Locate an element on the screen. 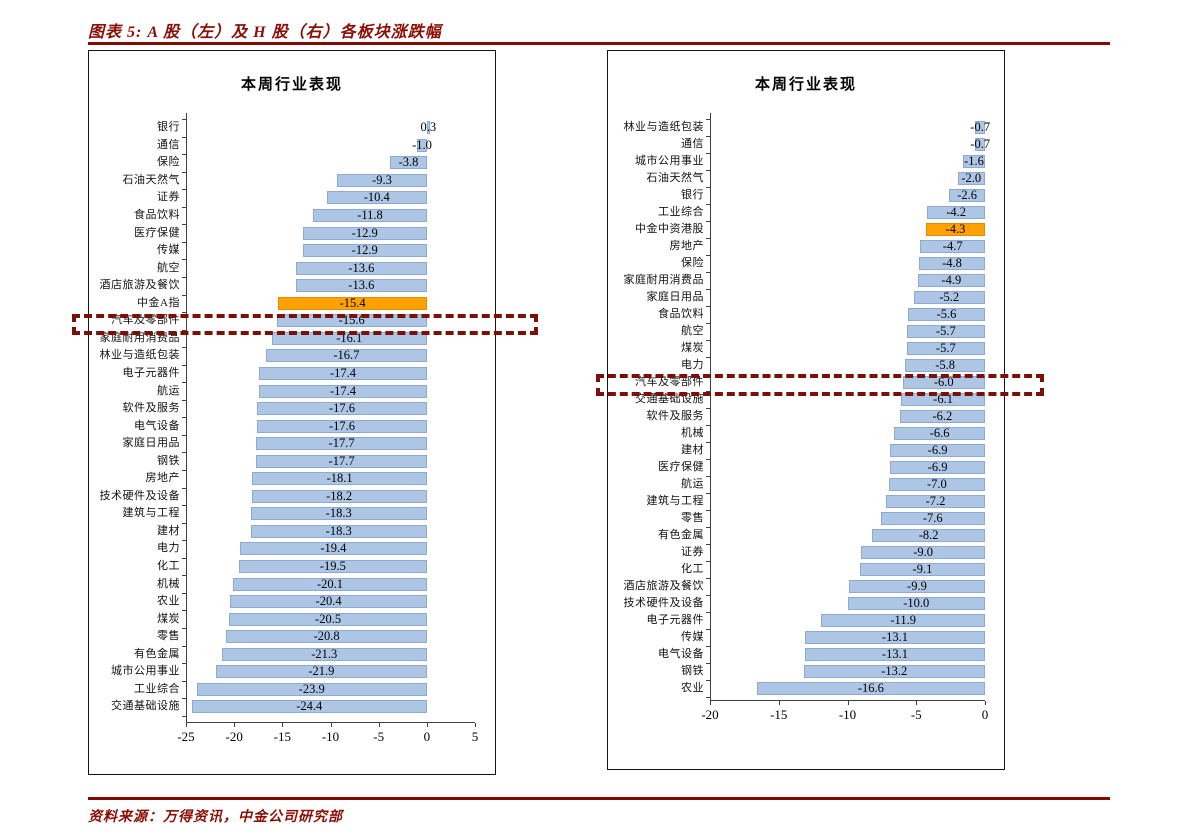  category-label: 电子元器件 is located at coordinates (675, 620).